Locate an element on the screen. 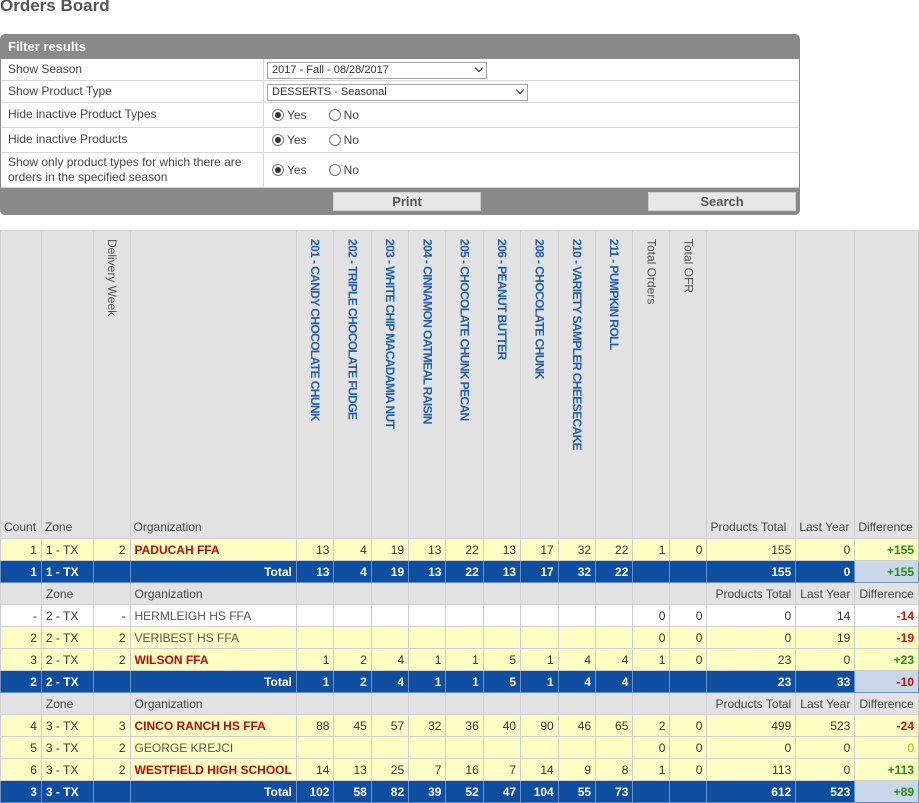  delivery-week-cell: 2 is located at coordinates (112, 747).